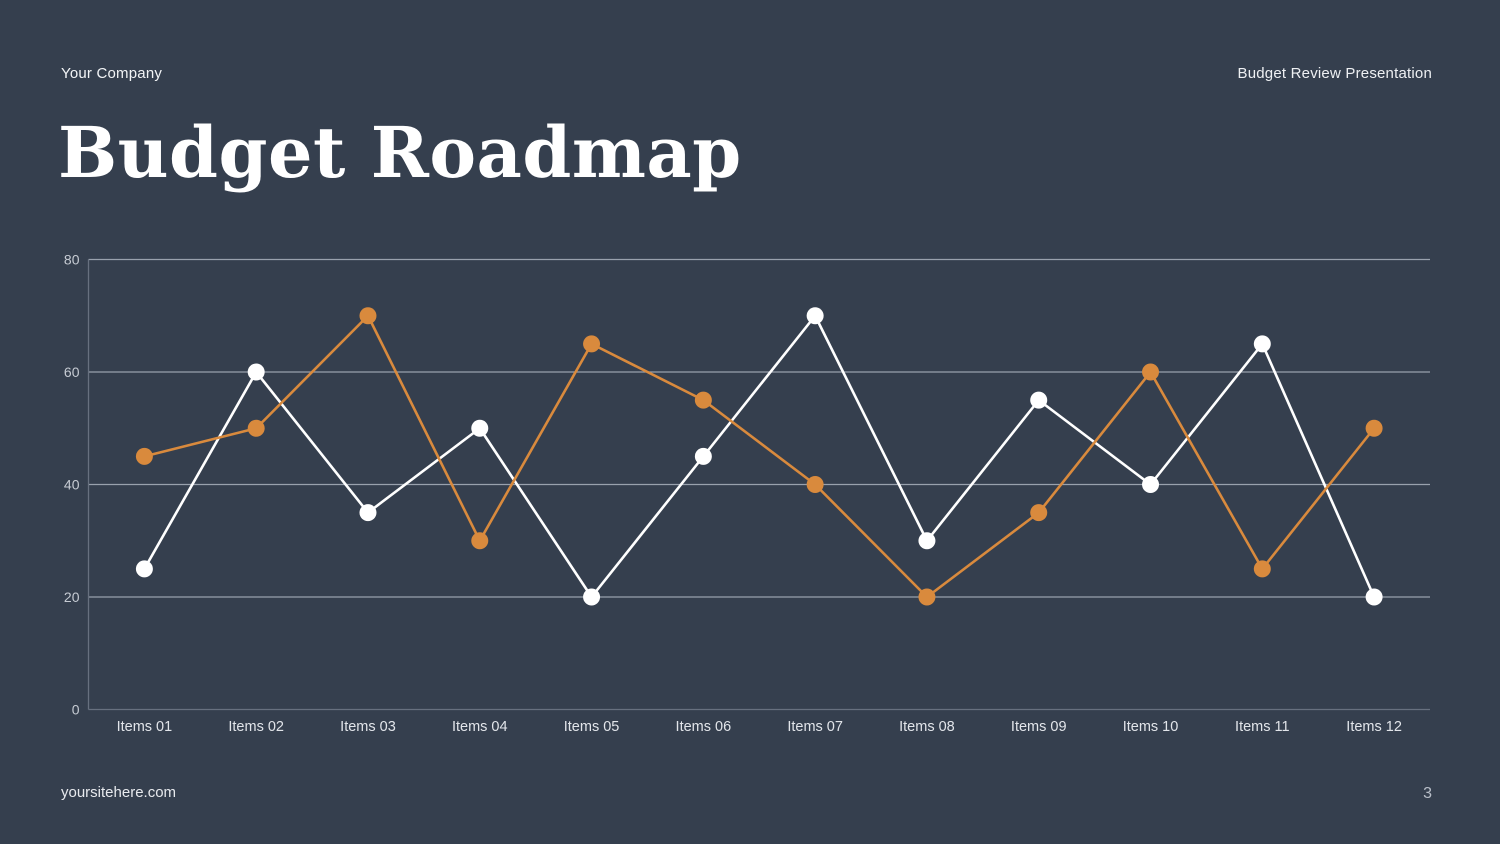 Image resolution: width=1500 pixels, height=844 pixels. What do you see at coordinates (72, 485) in the screenshot?
I see `y-tick-label: 40` at bounding box center [72, 485].